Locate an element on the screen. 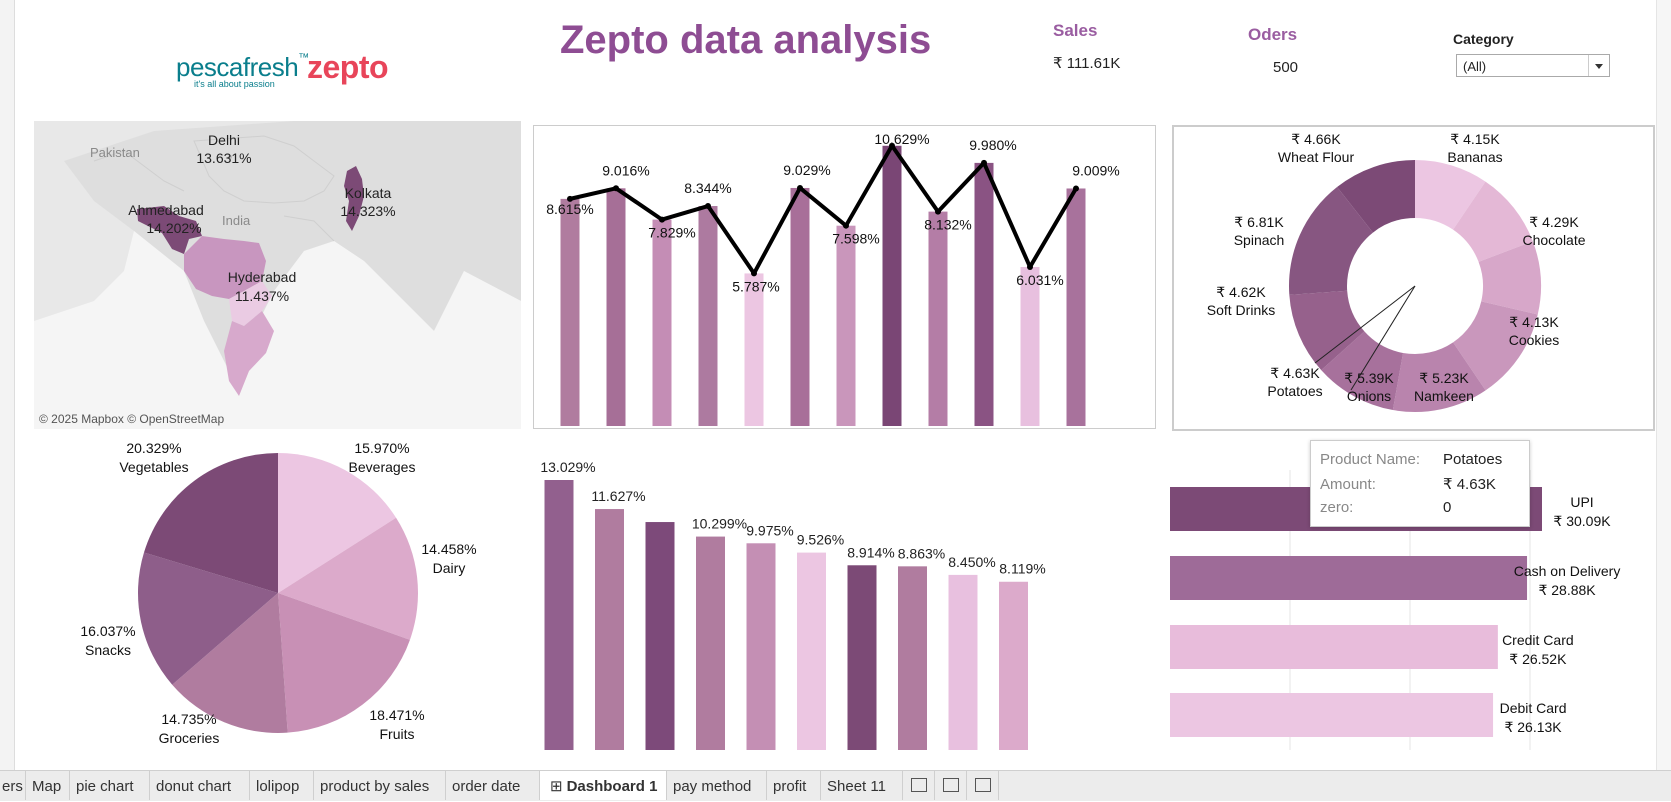  tooltip-key: Amount: is located at coordinates (1348, 484).